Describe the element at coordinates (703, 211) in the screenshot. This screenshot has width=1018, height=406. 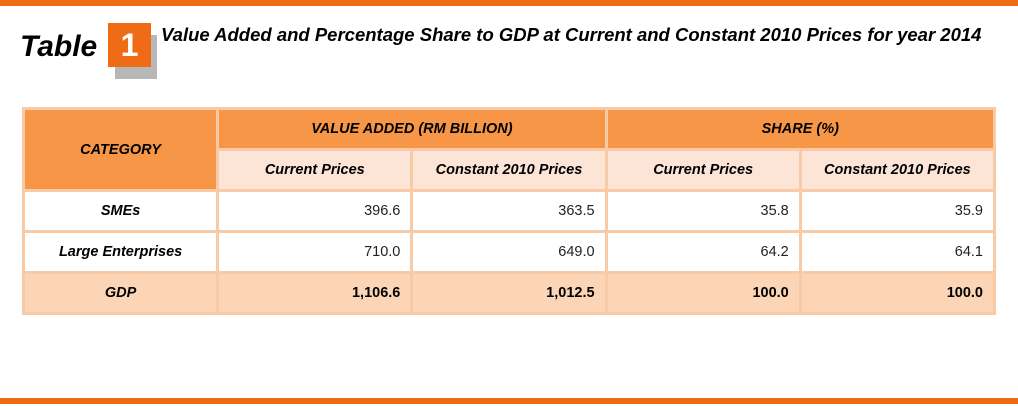
I see `cell: 35.8` at that location.